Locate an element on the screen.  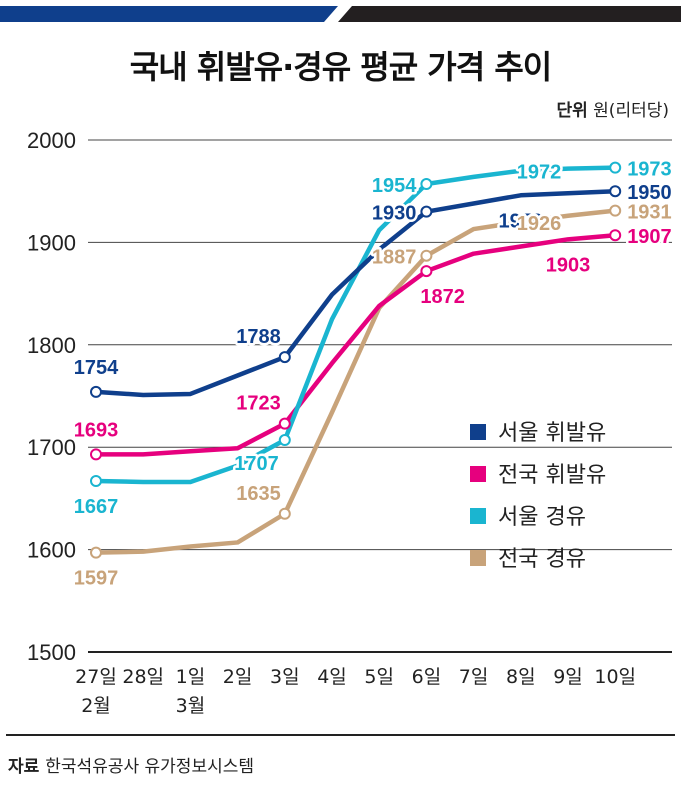
legend-label: 서울 휘발유 is located at coordinates (552, 433).